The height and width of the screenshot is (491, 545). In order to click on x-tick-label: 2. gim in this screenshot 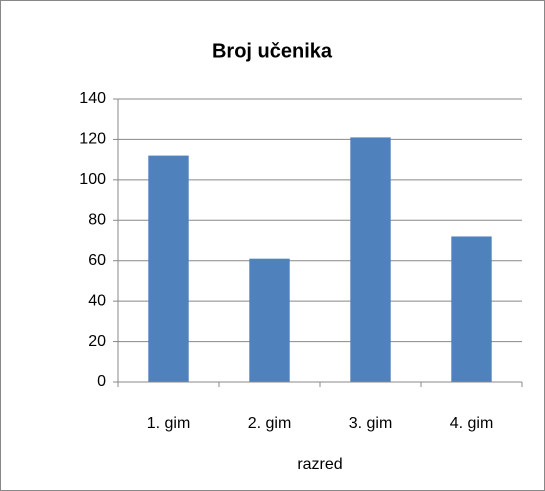, I will do `click(270, 423)`.